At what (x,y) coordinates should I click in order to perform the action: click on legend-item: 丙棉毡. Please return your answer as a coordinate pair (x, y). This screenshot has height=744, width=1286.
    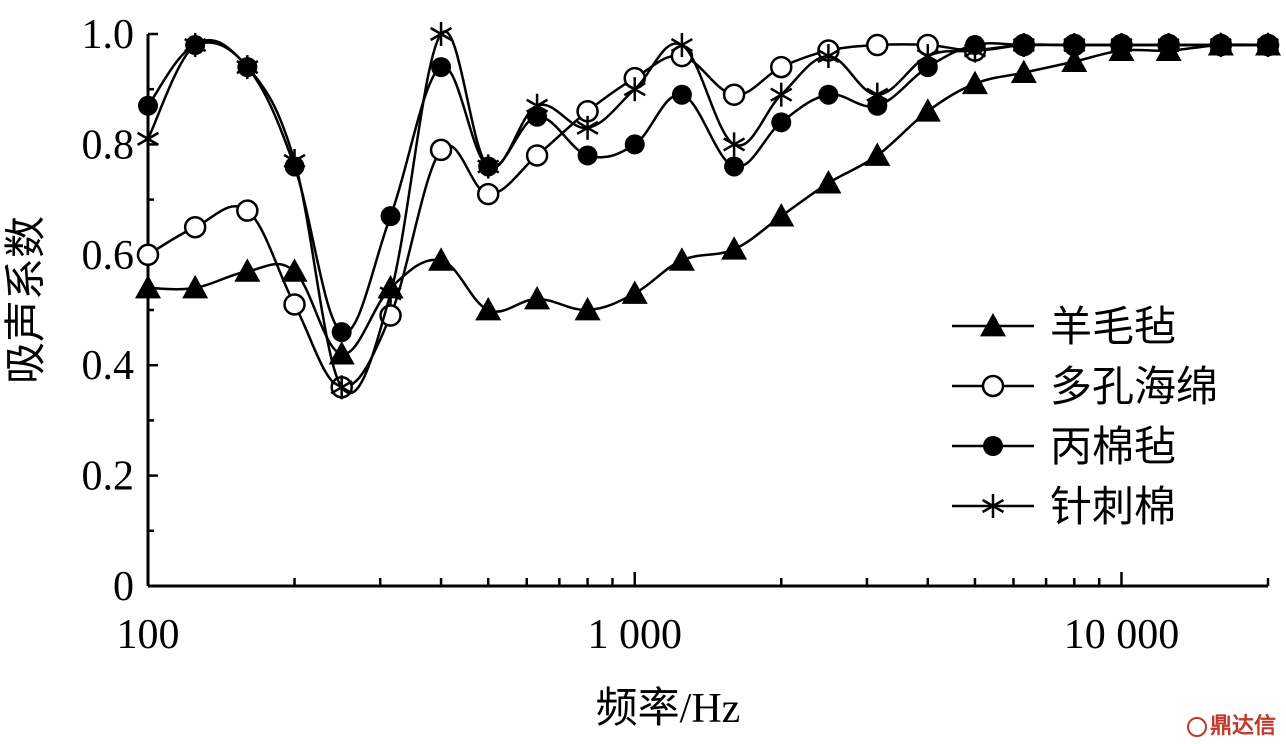
    Looking at the image, I should click on (1064, 448).